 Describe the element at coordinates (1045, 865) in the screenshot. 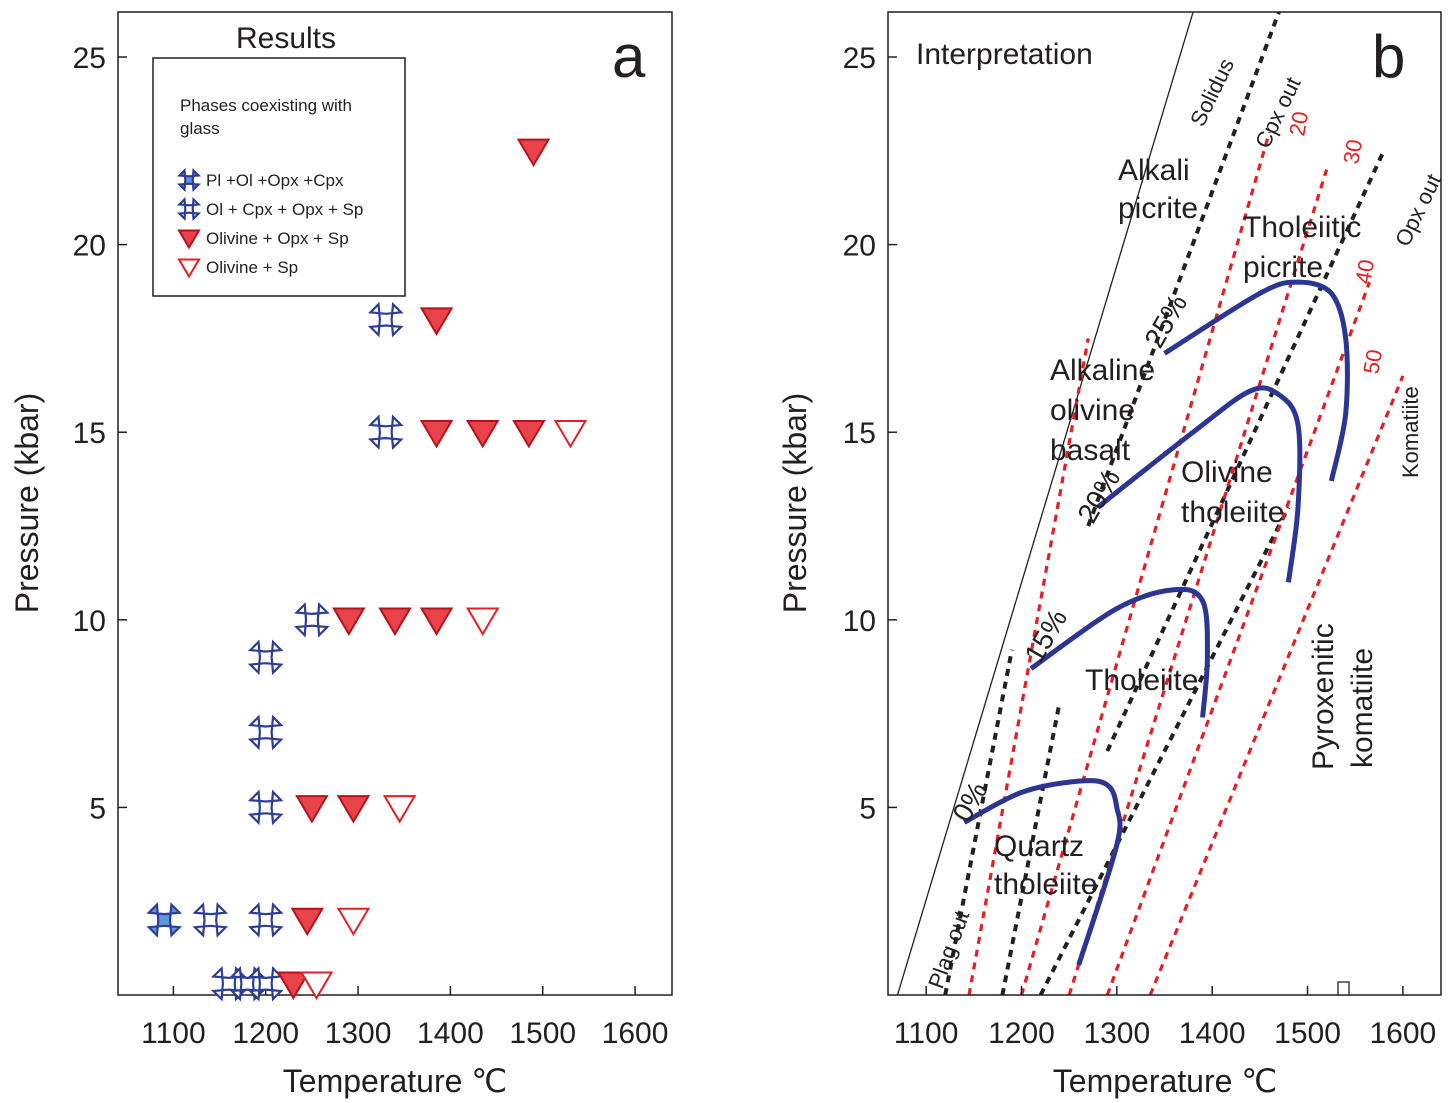

I see `region-quartz-tholeiite: Quartz tholeiite` at that location.